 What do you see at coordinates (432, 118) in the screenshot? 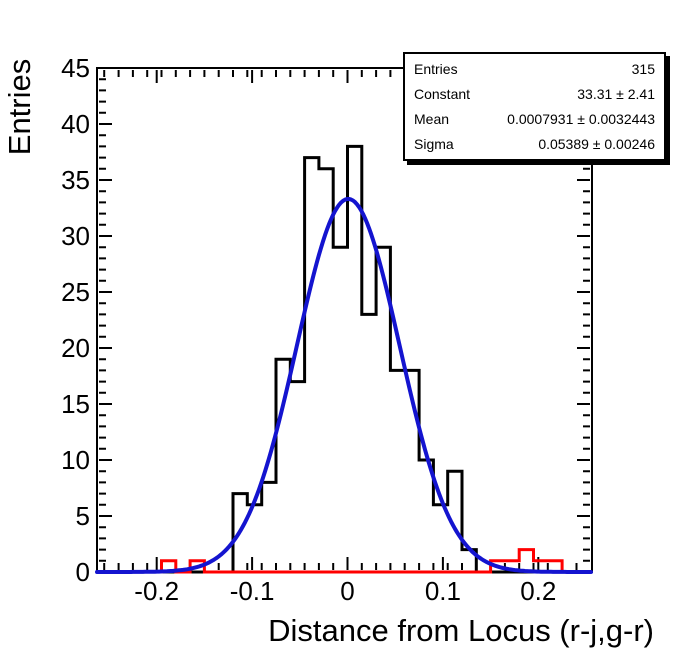
I see `stats-label: Mean` at bounding box center [432, 118].